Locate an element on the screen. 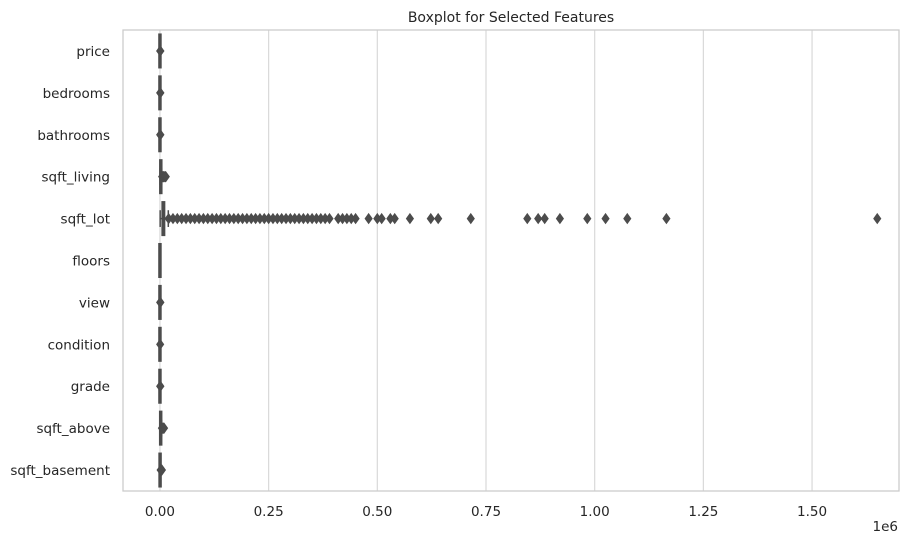 Image resolution: width=908 pixels, height=547 pixels. box-sqft_living is located at coordinates (164, 177).